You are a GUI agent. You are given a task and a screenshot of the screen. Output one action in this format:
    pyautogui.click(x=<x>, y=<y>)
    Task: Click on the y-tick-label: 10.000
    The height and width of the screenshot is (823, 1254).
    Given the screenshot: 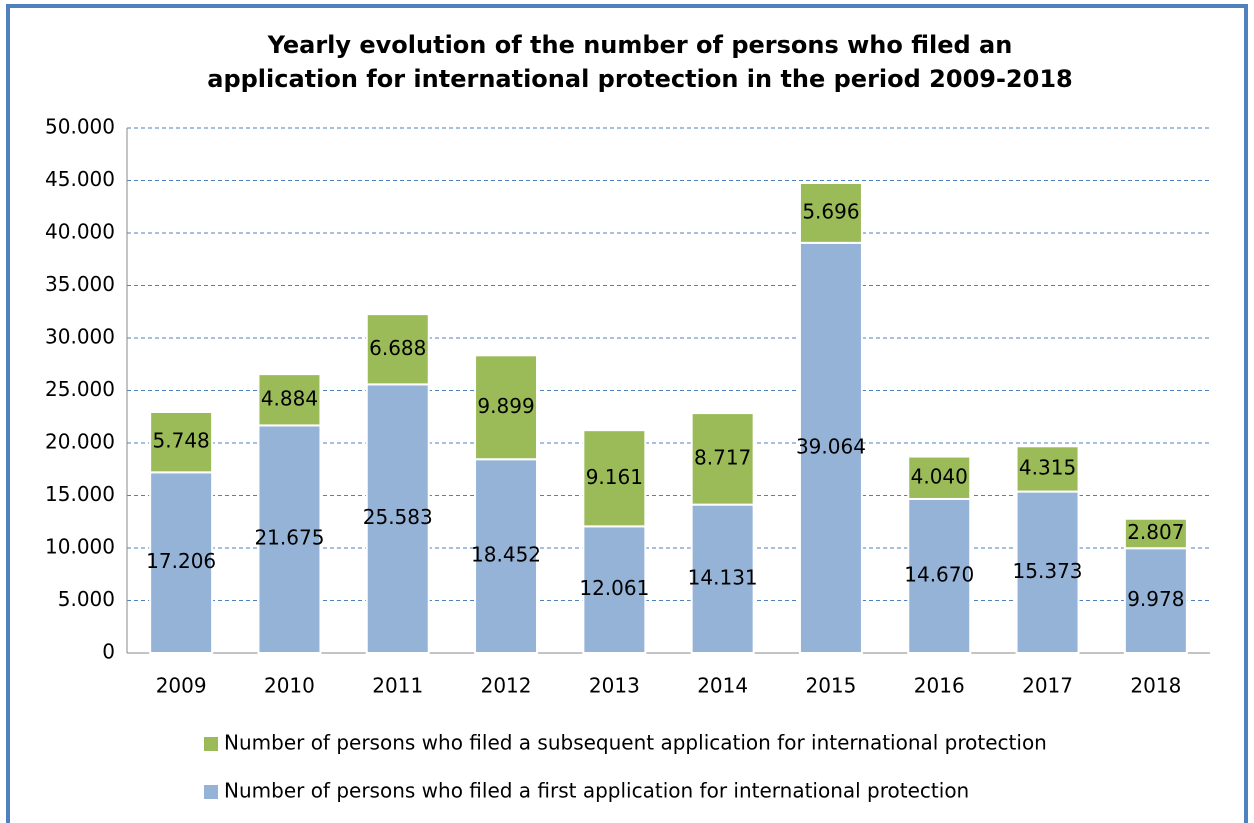 What is the action you would take?
    pyautogui.click(x=80, y=547)
    